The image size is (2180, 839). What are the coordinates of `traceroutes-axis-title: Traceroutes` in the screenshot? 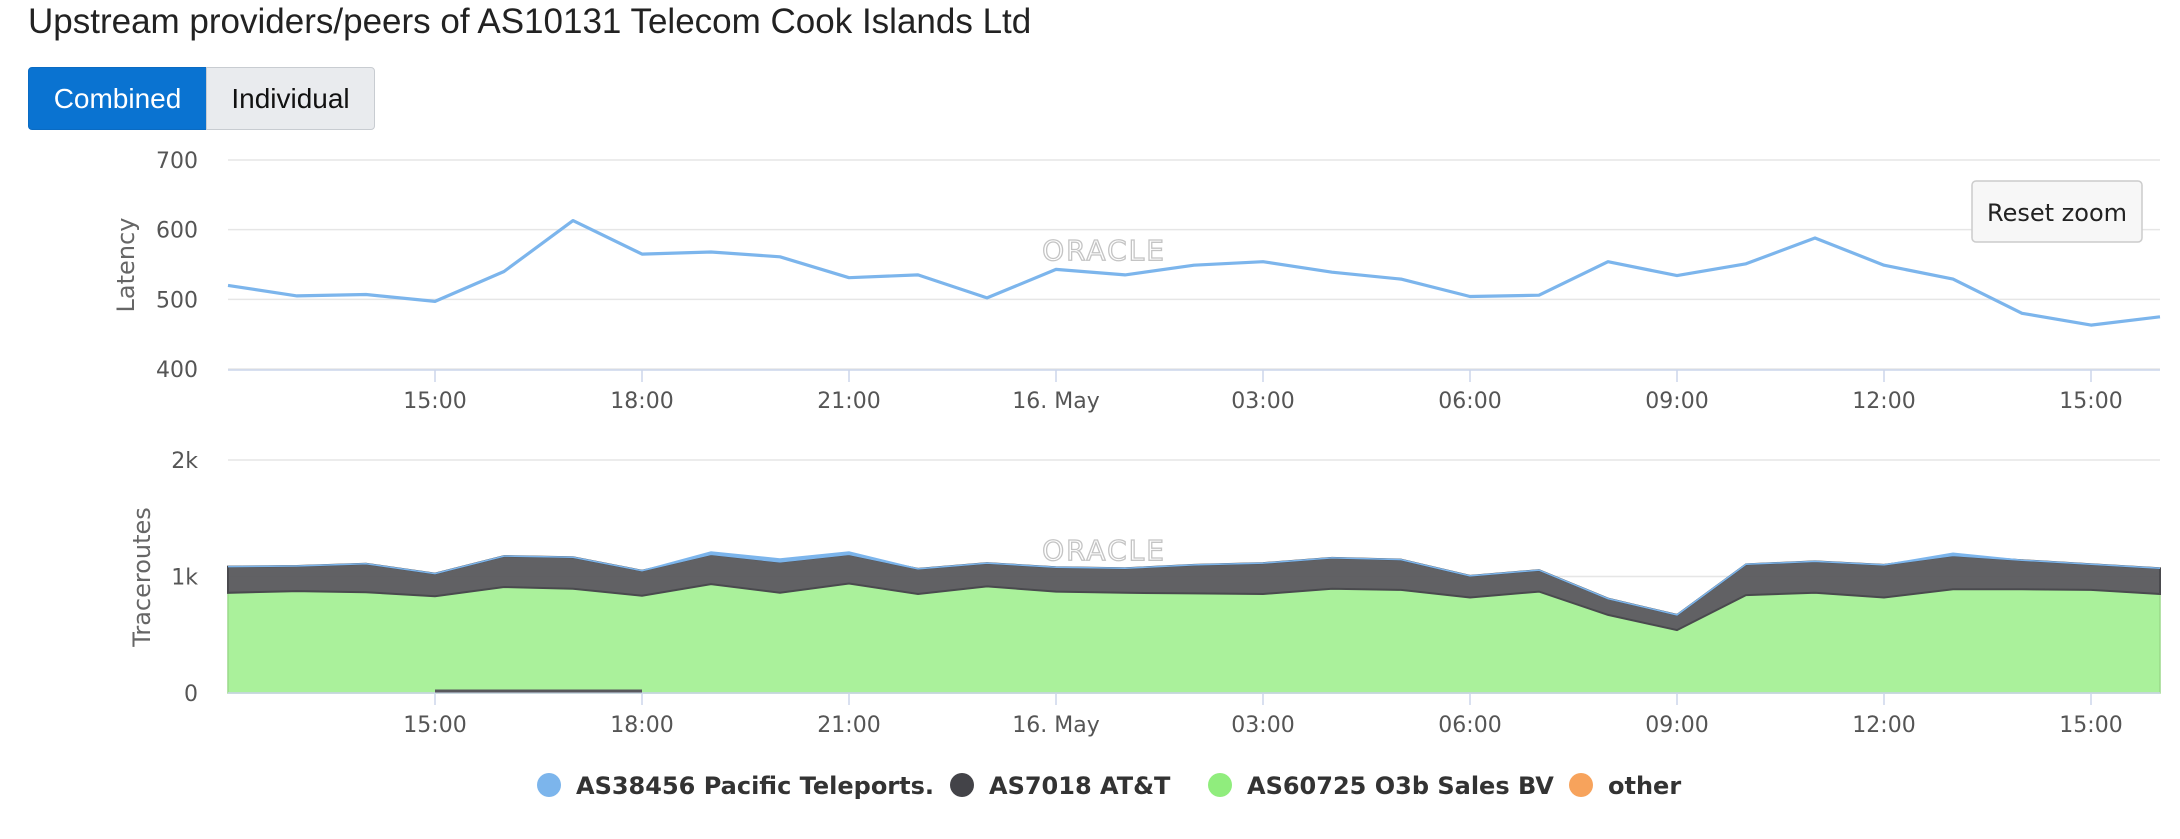 It's located at (142, 577).